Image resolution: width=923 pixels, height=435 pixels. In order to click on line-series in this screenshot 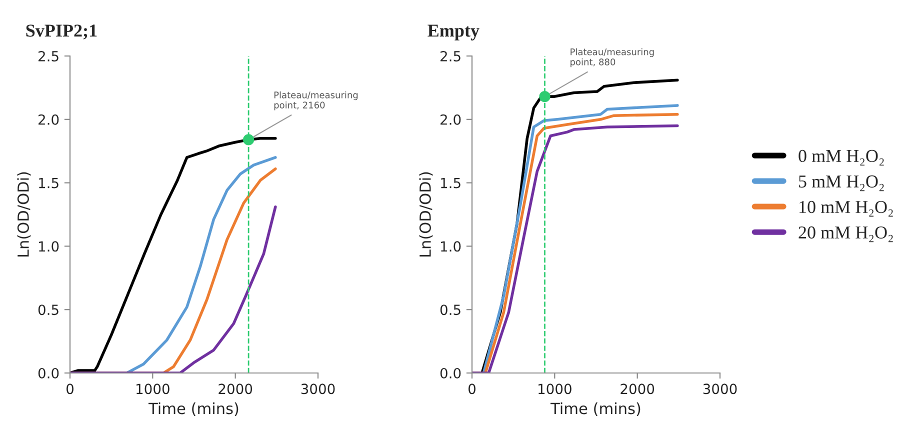, I will do `click(173, 289)`.